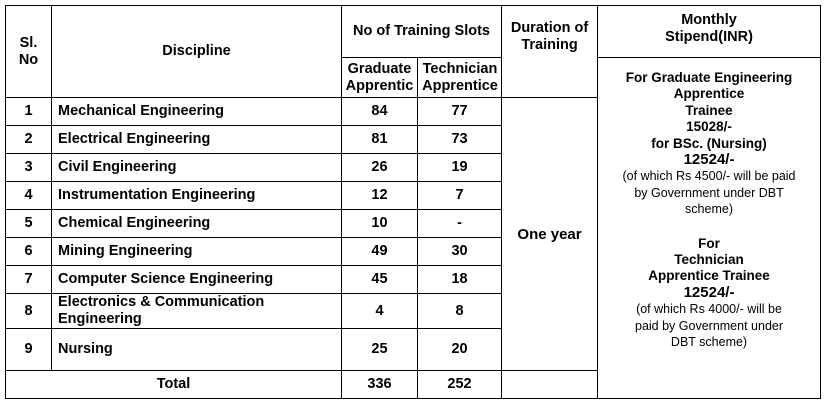 This screenshot has width=827, height=403. What do you see at coordinates (173, 384) in the screenshot?
I see `total-label: Total` at bounding box center [173, 384].